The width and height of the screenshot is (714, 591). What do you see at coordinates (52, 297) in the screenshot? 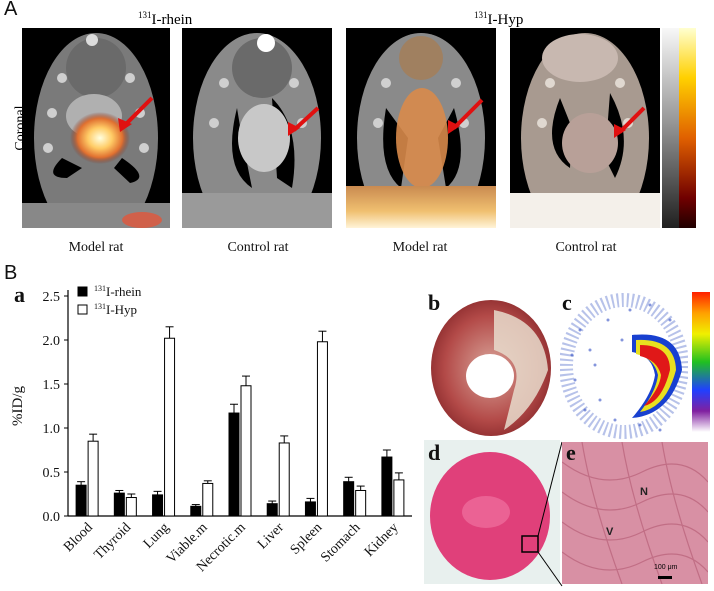
I see `y-tick-label: 2.5` at bounding box center [52, 297].